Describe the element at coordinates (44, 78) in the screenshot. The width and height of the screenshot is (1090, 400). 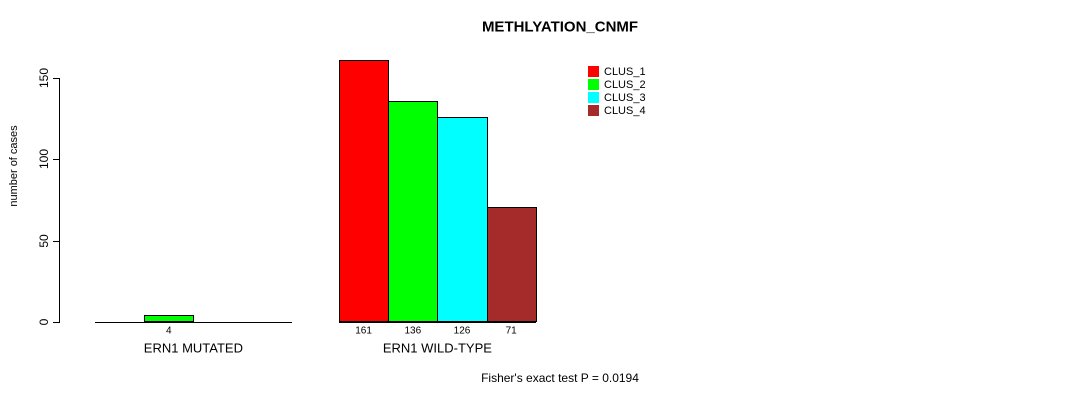
I see `y-tick-label: 150` at that location.